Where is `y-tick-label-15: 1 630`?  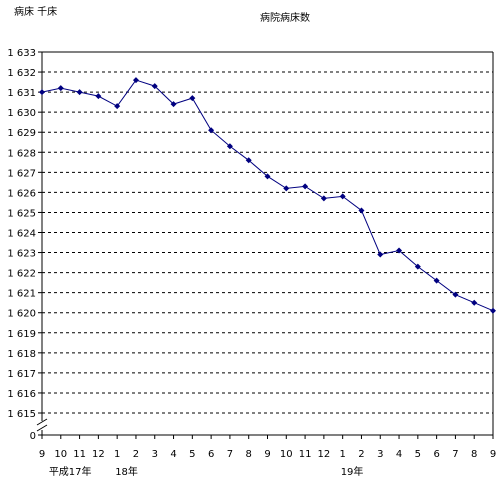
y-tick-label-15: 1 630 is located at coordinates (21, 113).